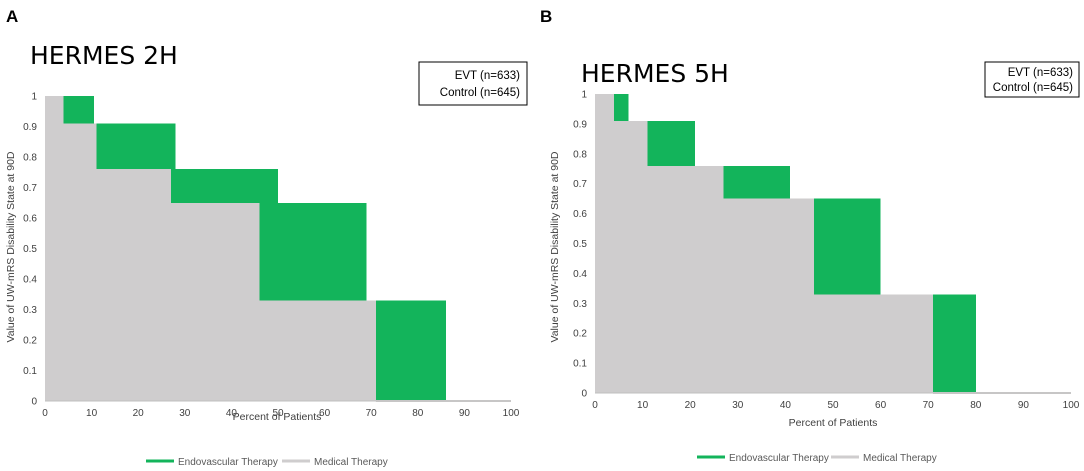 The image size is (1084, 471). I want to click on panel-label: A, so click(12, 16).